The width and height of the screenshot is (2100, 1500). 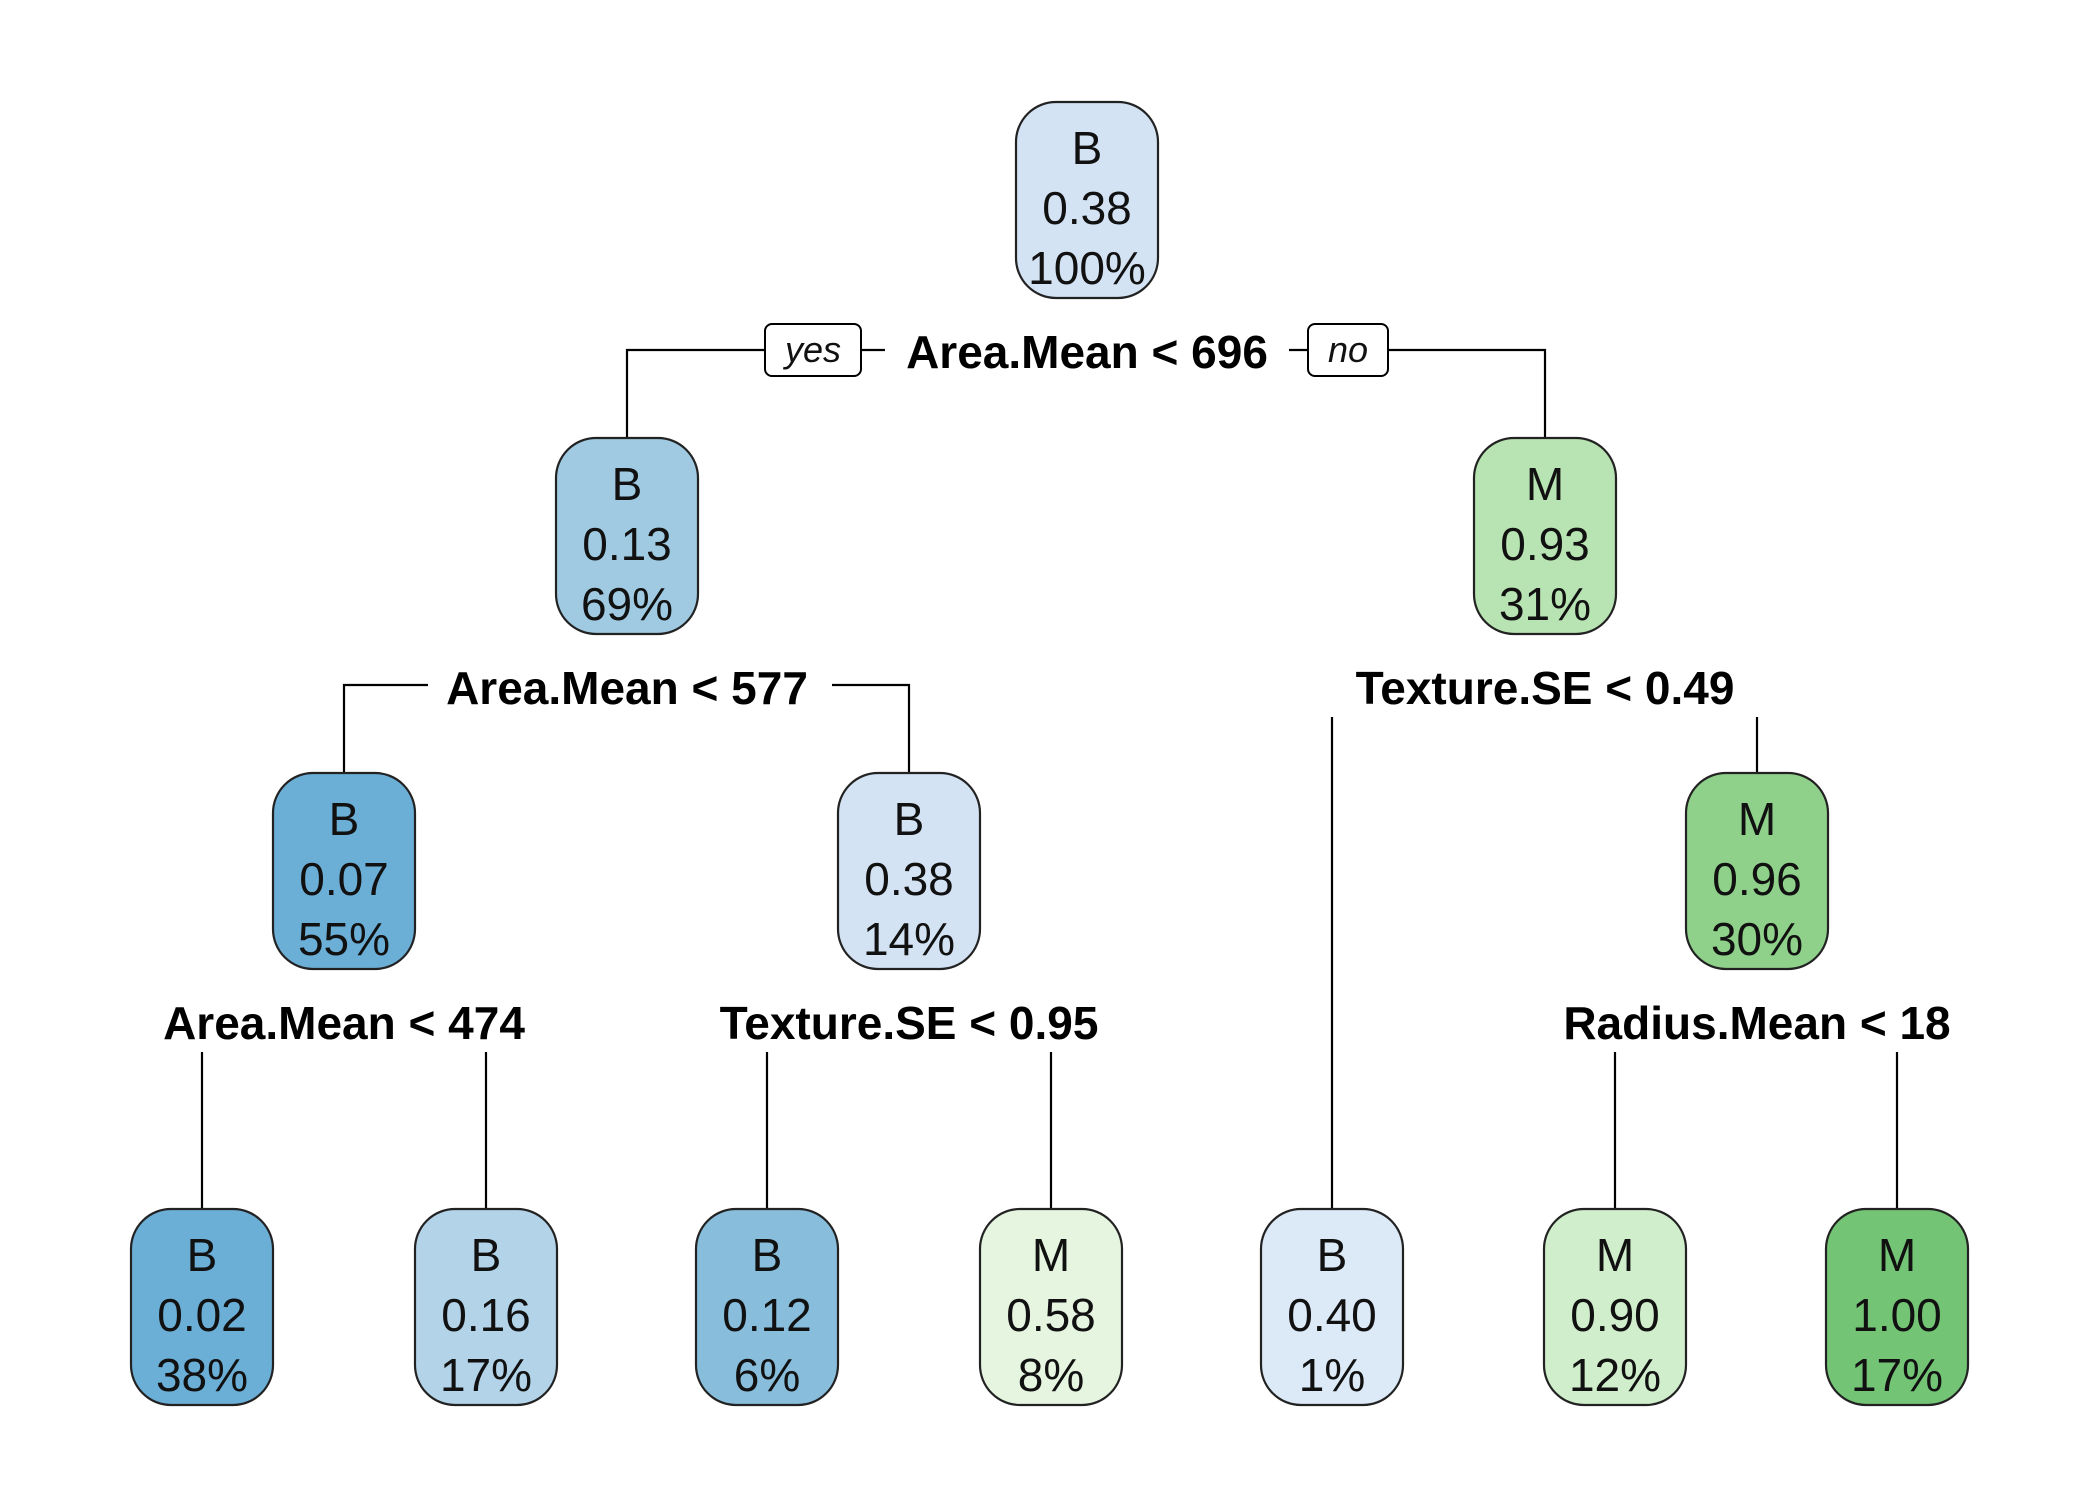 I want to click on split-label-s_root: Area.Mean < 696, so click(x=1087, y=352).